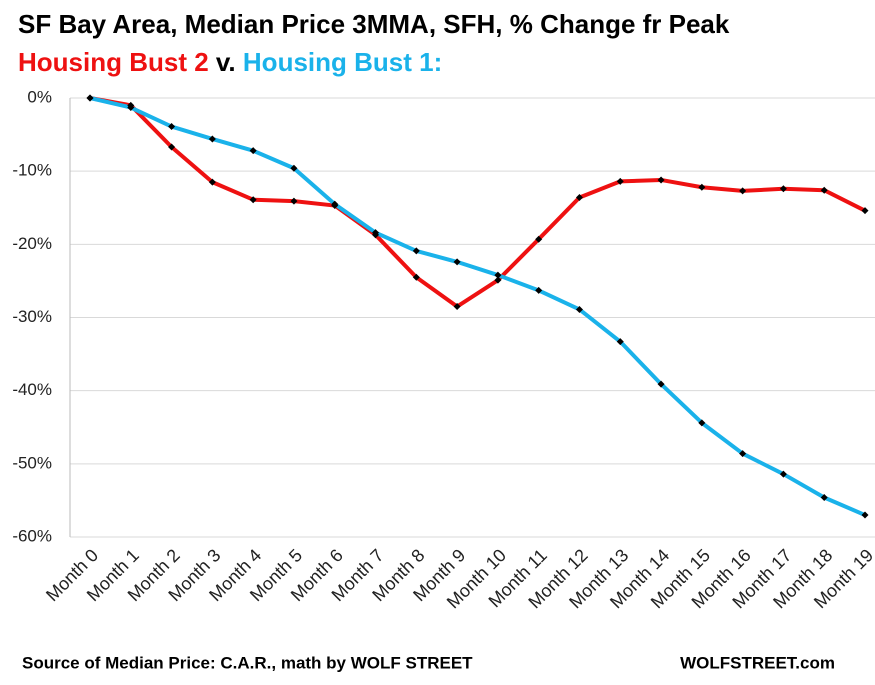 The width and height of the screenshot is (875, 685). What do you see at coordinates (342, 62) in the screenshot?
I see `legend-entry: Housing Bust 1:` at bounding box center [342, 62].